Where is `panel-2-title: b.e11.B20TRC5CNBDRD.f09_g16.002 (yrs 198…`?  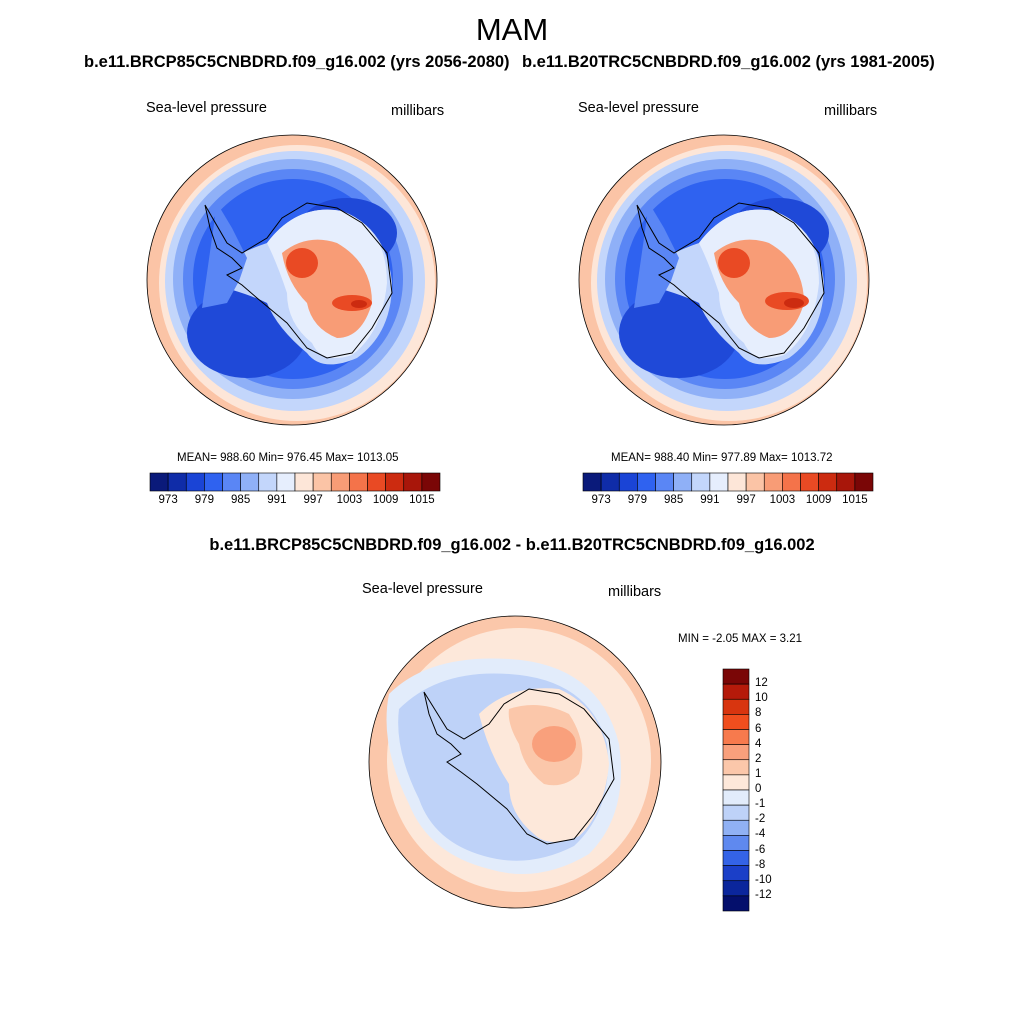 panel-2-title: b.e11.B20TRC5CNBDRD.f09_g16.002 (yrs 198… is located at coordinates (728, 62).